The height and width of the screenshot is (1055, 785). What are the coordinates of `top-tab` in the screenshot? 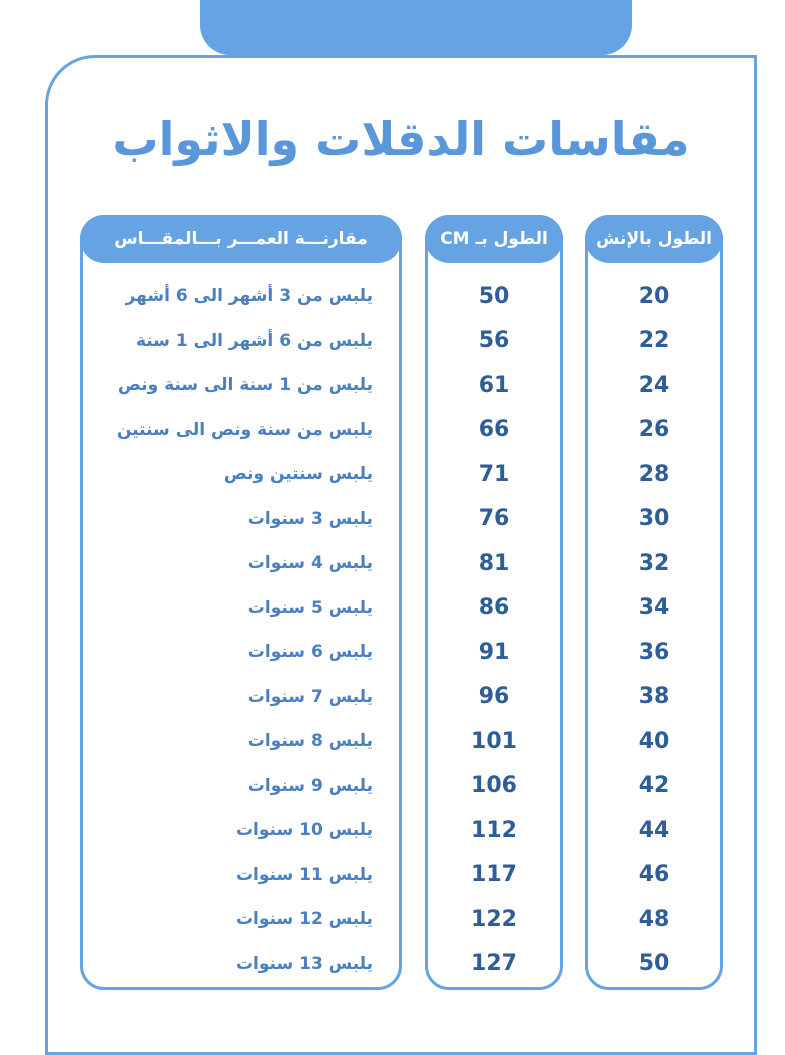 It's located at (416, 27).